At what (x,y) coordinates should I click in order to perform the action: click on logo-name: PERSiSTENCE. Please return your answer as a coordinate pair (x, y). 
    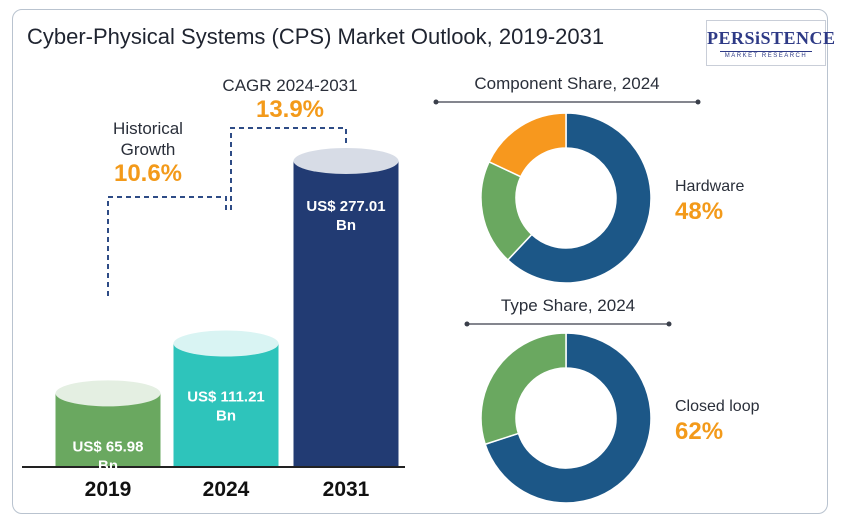
    Looking at the image, I should click on (771, 38).